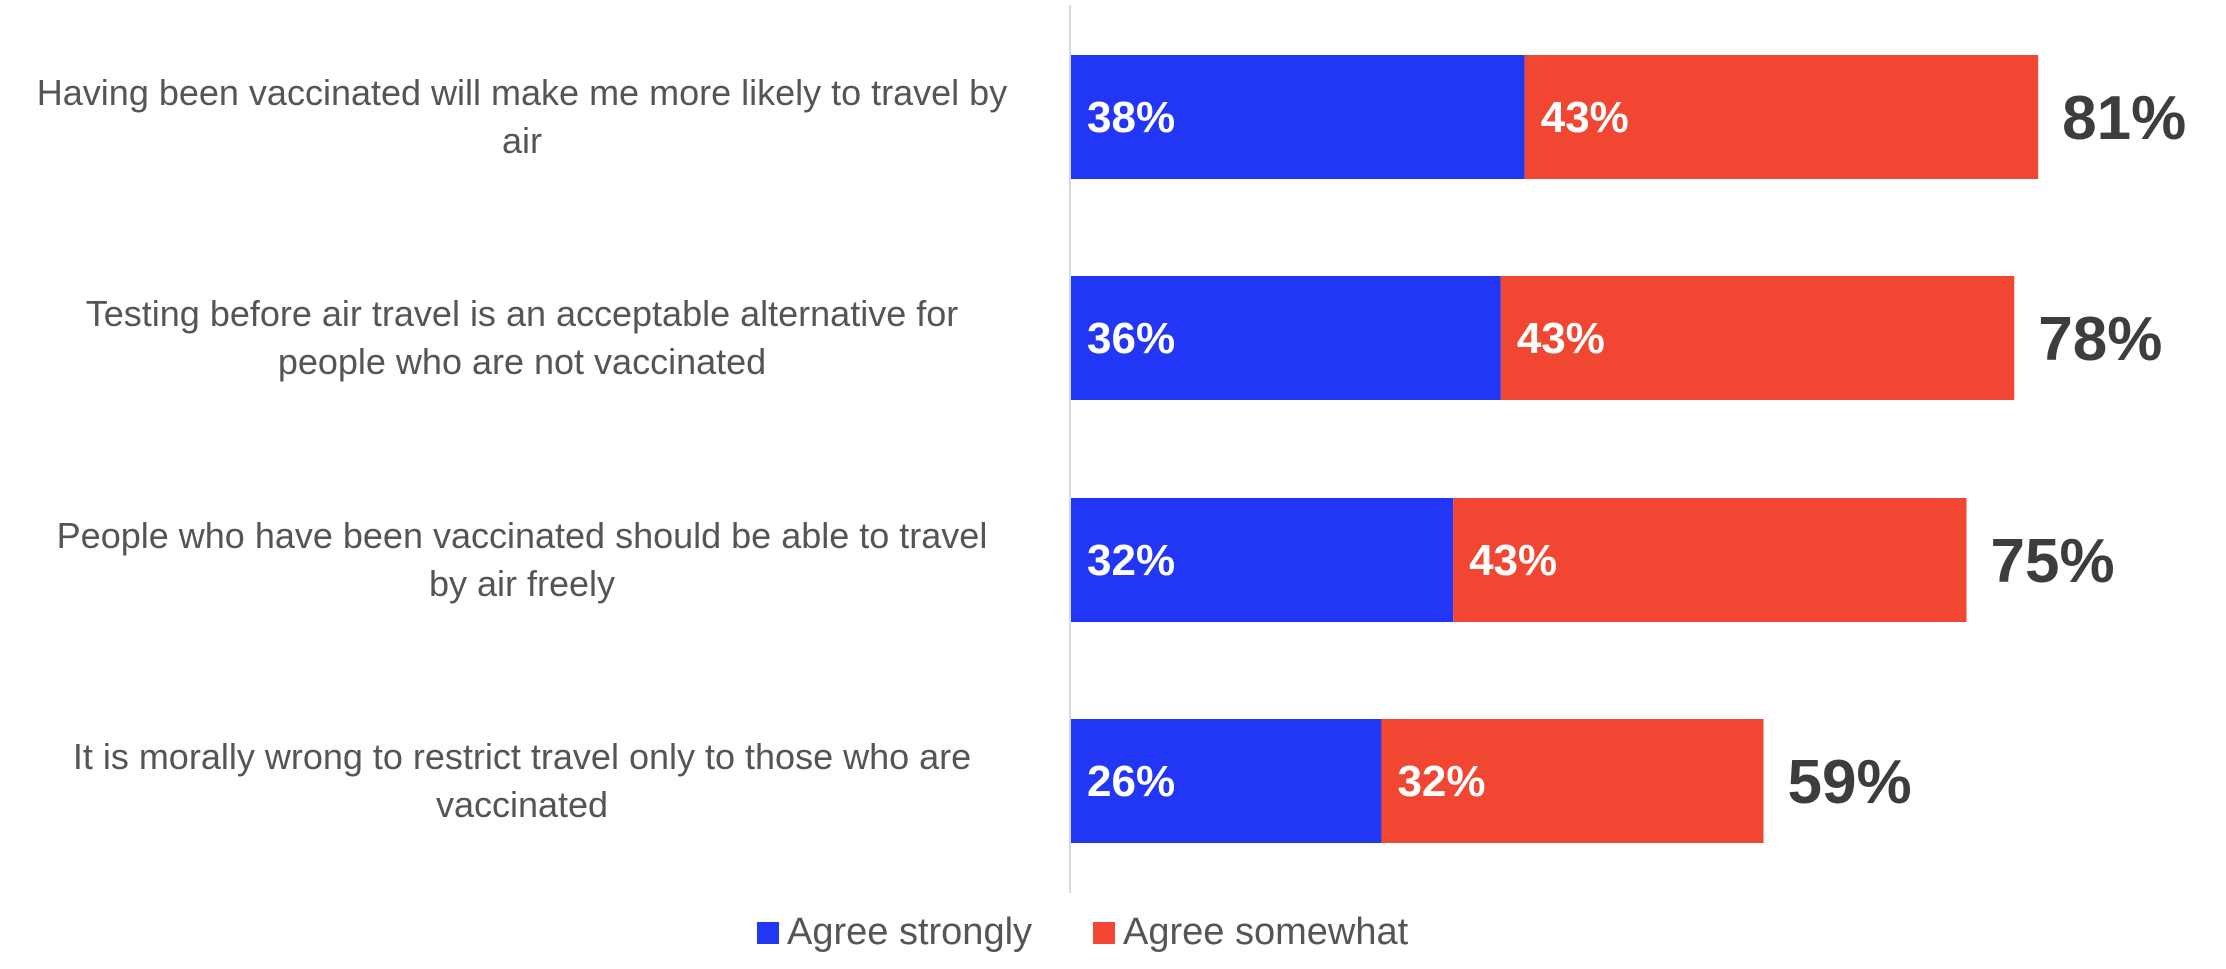 The image size is (2226, 969). I want to click on legend-item: Agree strongly, so click(894, 932).